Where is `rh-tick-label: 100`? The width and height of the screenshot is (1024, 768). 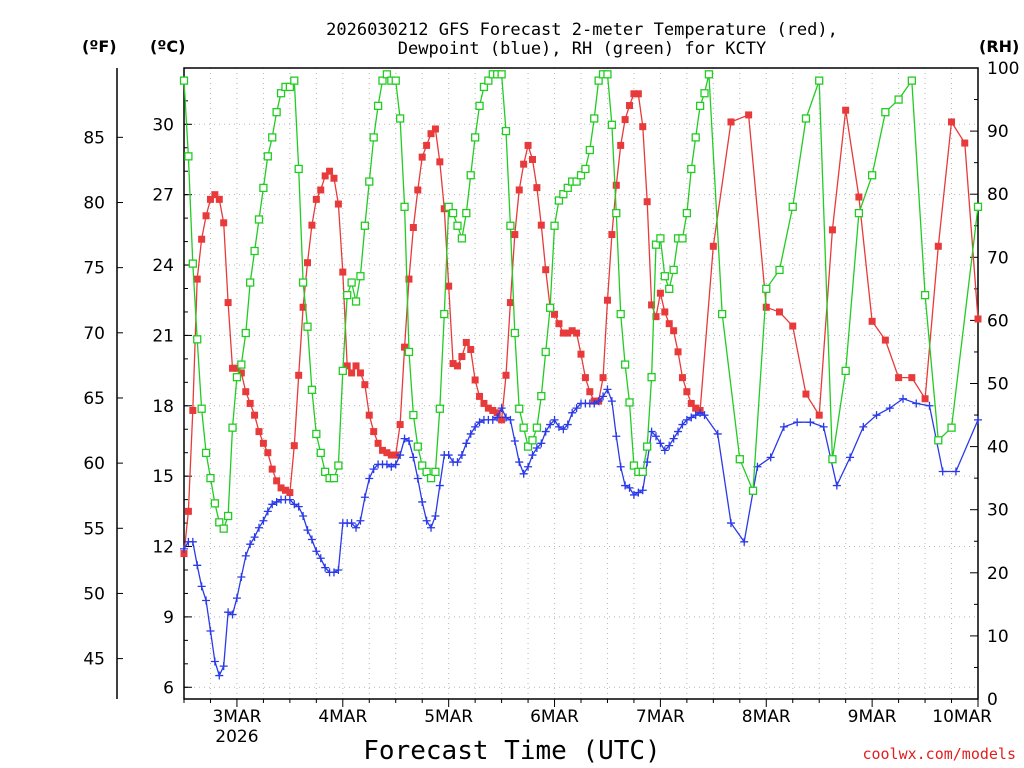
rh-tick-label: 100 is located at coordinates (1003, 69).